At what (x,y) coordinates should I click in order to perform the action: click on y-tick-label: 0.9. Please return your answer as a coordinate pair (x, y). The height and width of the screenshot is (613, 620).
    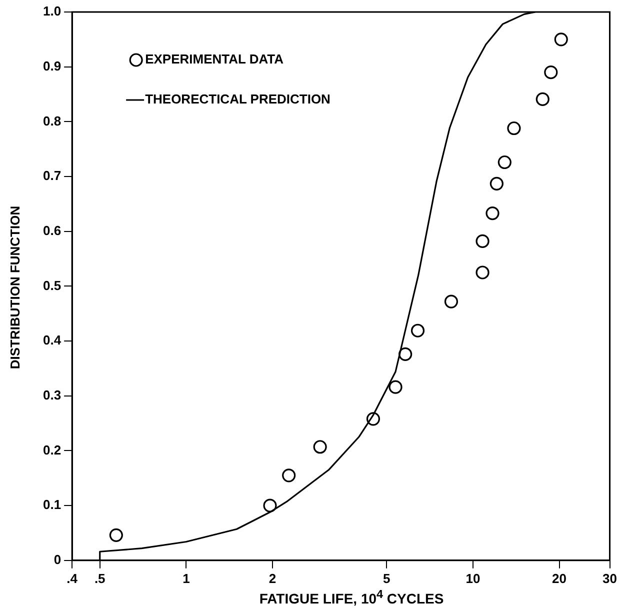
    Looking at the image, I should click on (52, 66).